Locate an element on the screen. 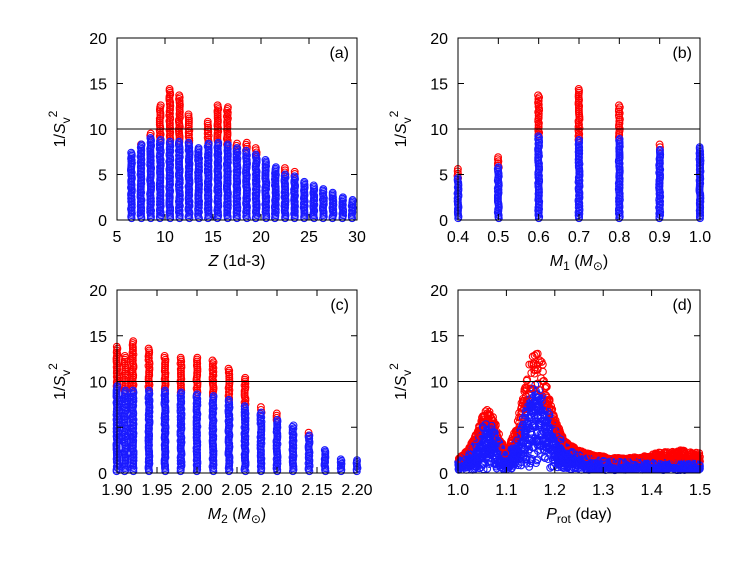 Image resolution: width=747 pixels, height=566 pixels. x-tick-label: 2.20 is located at coordinates (356, 490).